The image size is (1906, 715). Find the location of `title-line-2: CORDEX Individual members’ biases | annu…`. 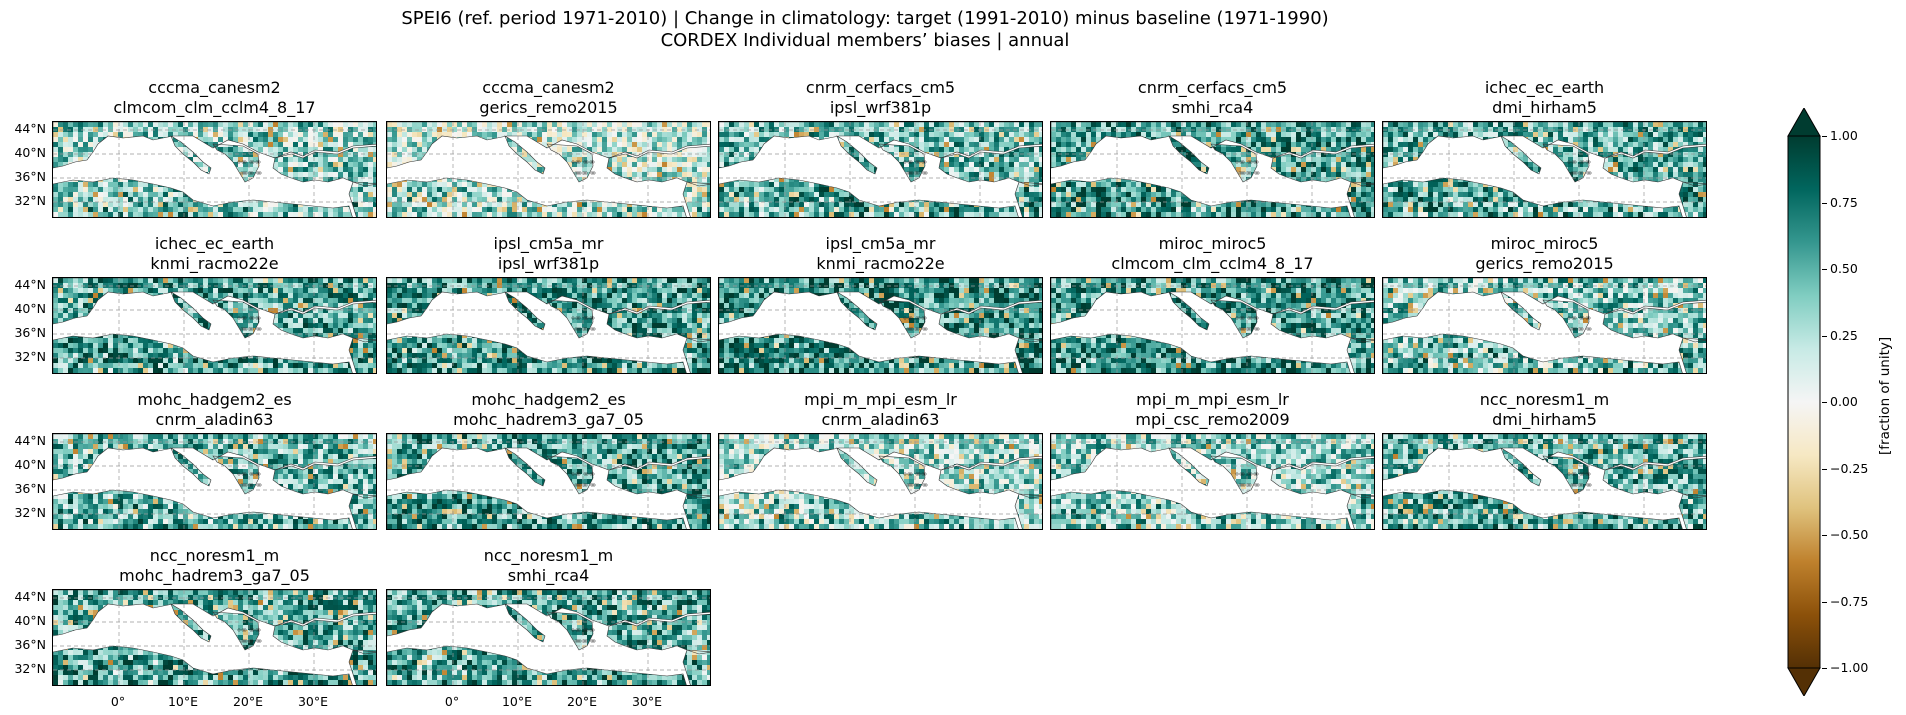

title-line-2: CORDEX Individual members’ biases | annu… is located at coordinates (865, 41).